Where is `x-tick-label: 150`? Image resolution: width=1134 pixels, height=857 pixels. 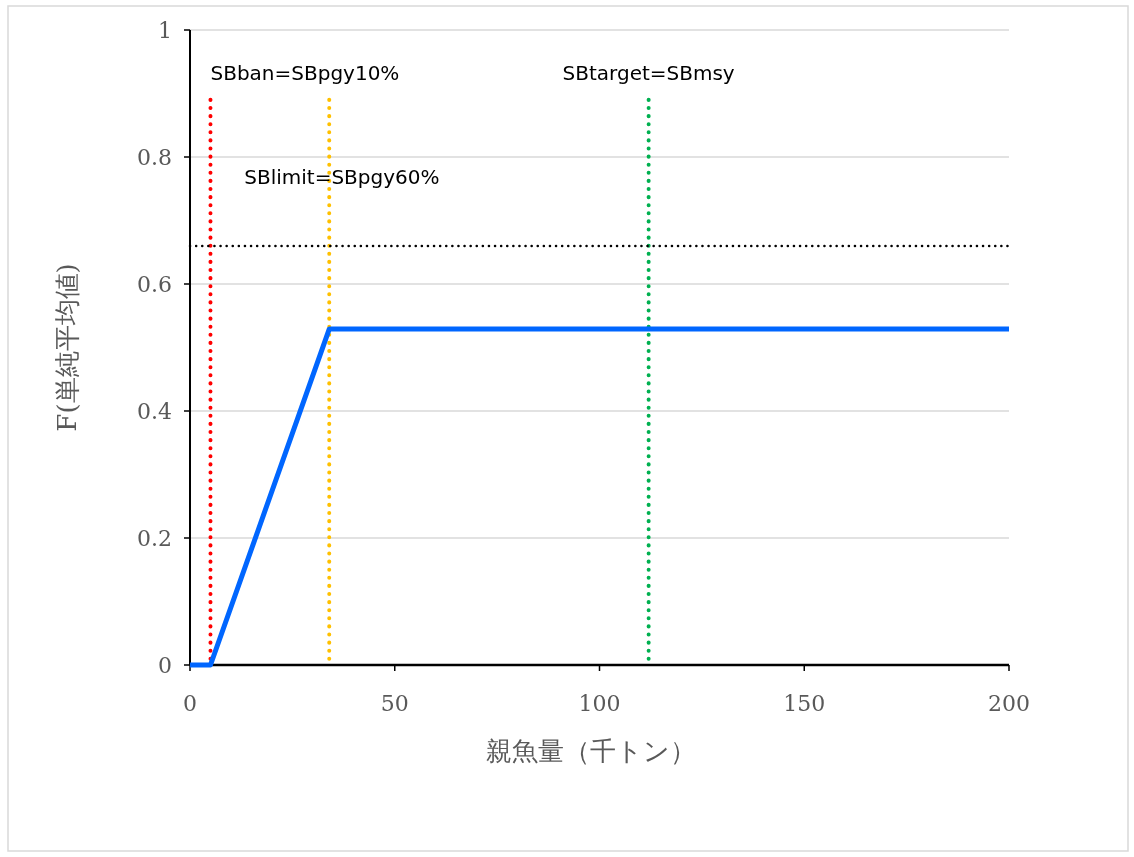 x-tick-label: 150 is located at coordinates (804, 703).